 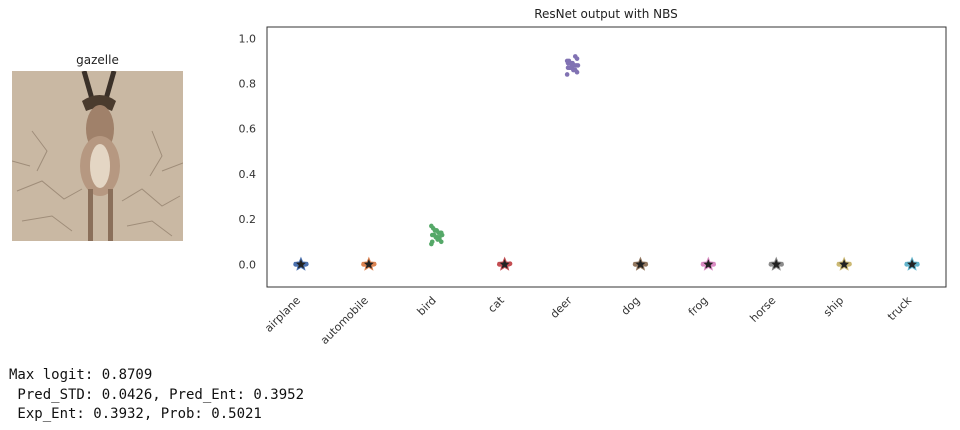 I want to click on x-tick-label: horse, so click(x=762, y=309).